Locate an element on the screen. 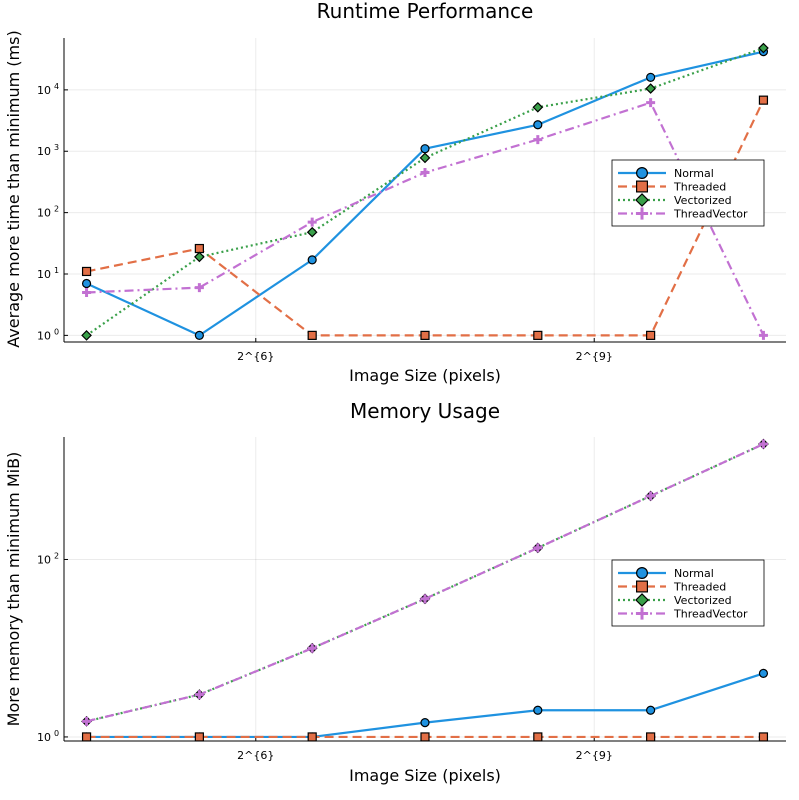 This screenshot has width=799, height=800. legend-item-threaded: Threaded is located at coordinates (672, 587).